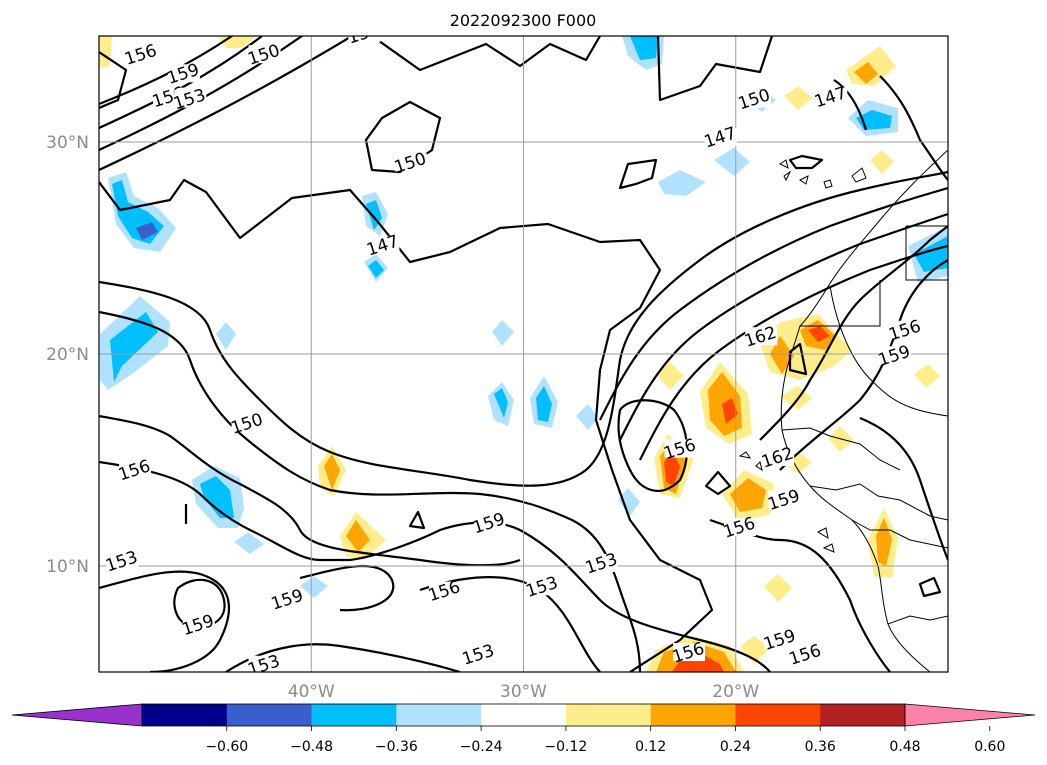 The width and height of the screenshot is (1047, 765). I want to click on colorbar-tick-label: −0.24, so click(481, 747).